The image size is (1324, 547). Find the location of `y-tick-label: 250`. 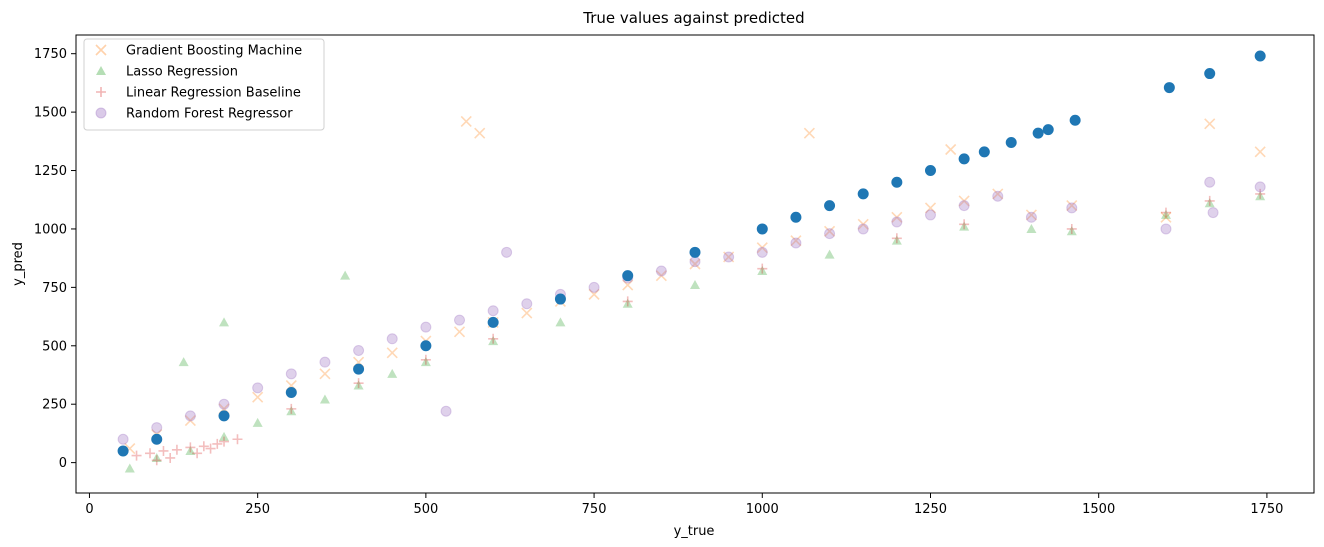

y-tick-label: 250 is located at coordinates (54, 405).